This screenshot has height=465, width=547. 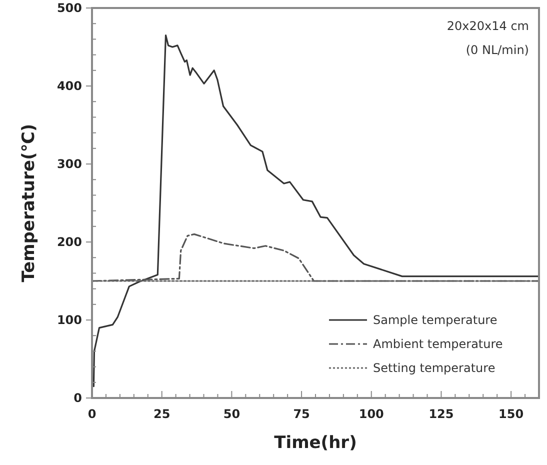 I want to click on y-tick-label: 300, so click(x=69, y=164).